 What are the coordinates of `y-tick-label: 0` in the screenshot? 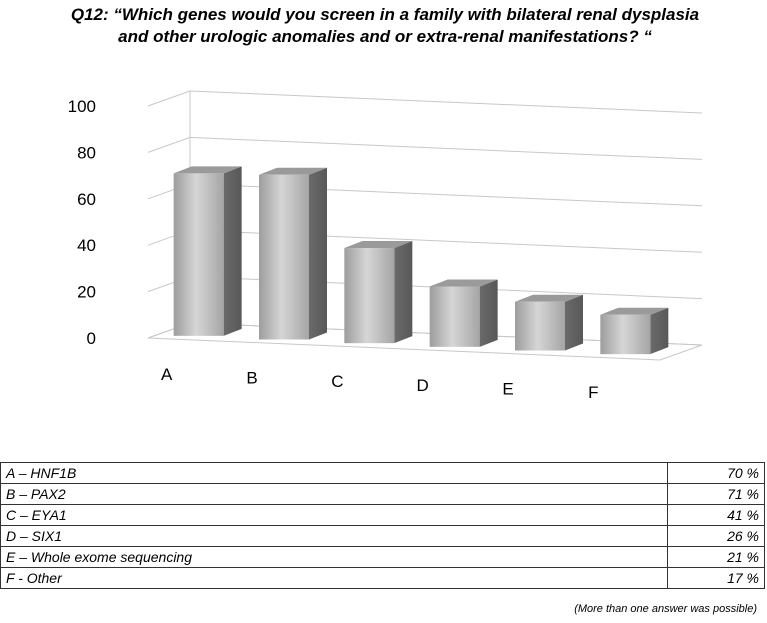 It's located at (91, 338).